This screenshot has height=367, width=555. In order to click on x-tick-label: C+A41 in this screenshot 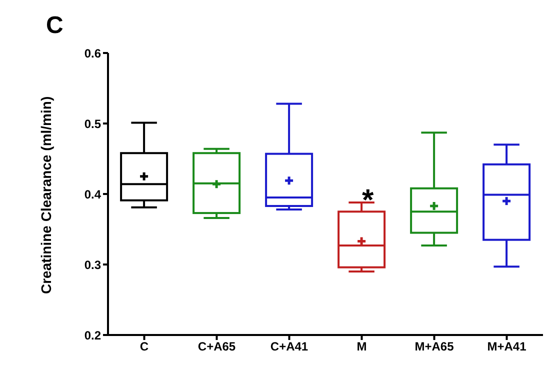, I will do `click(289, 347)`.